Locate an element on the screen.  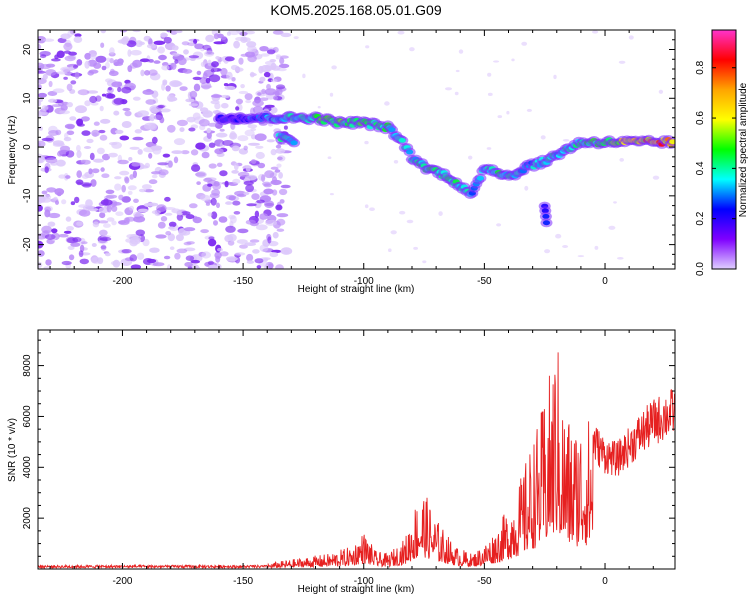
colorbar-tick-label: 0.6 is located at coordinates (700, 118).